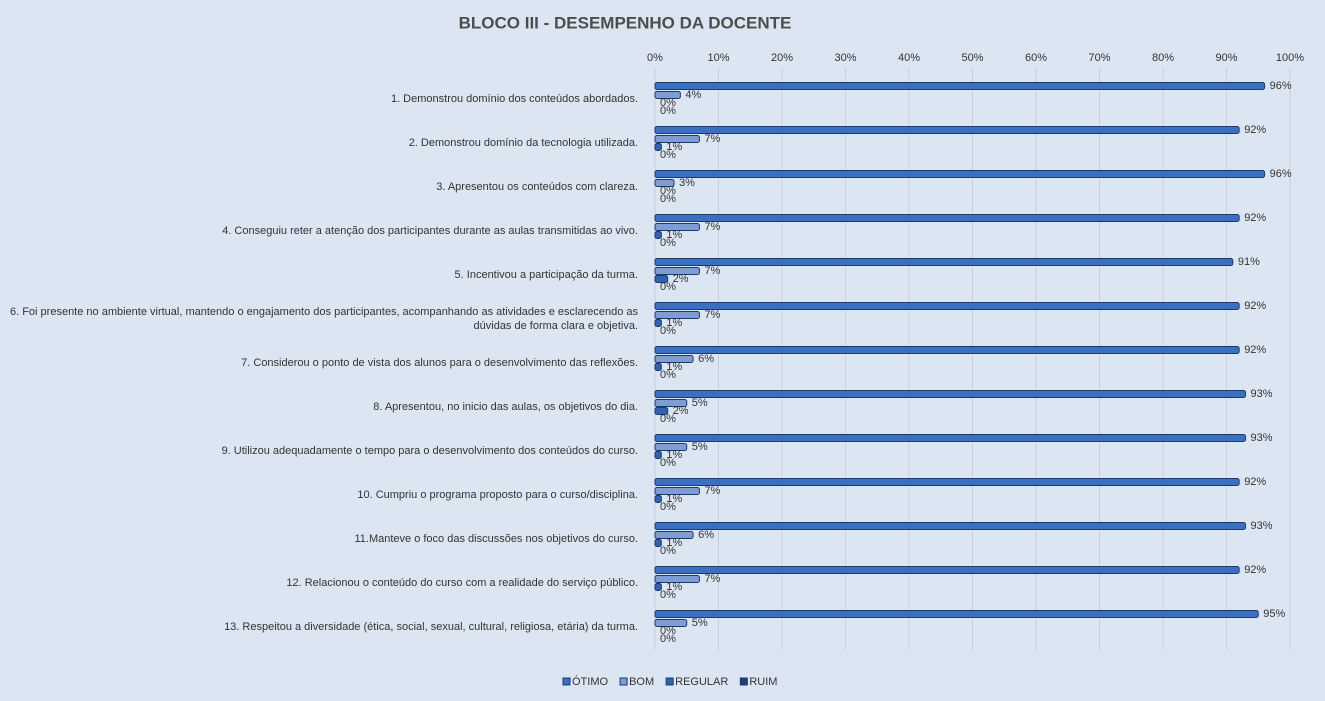  I want to click on x-tick-label: 50%, so click(972, 58).